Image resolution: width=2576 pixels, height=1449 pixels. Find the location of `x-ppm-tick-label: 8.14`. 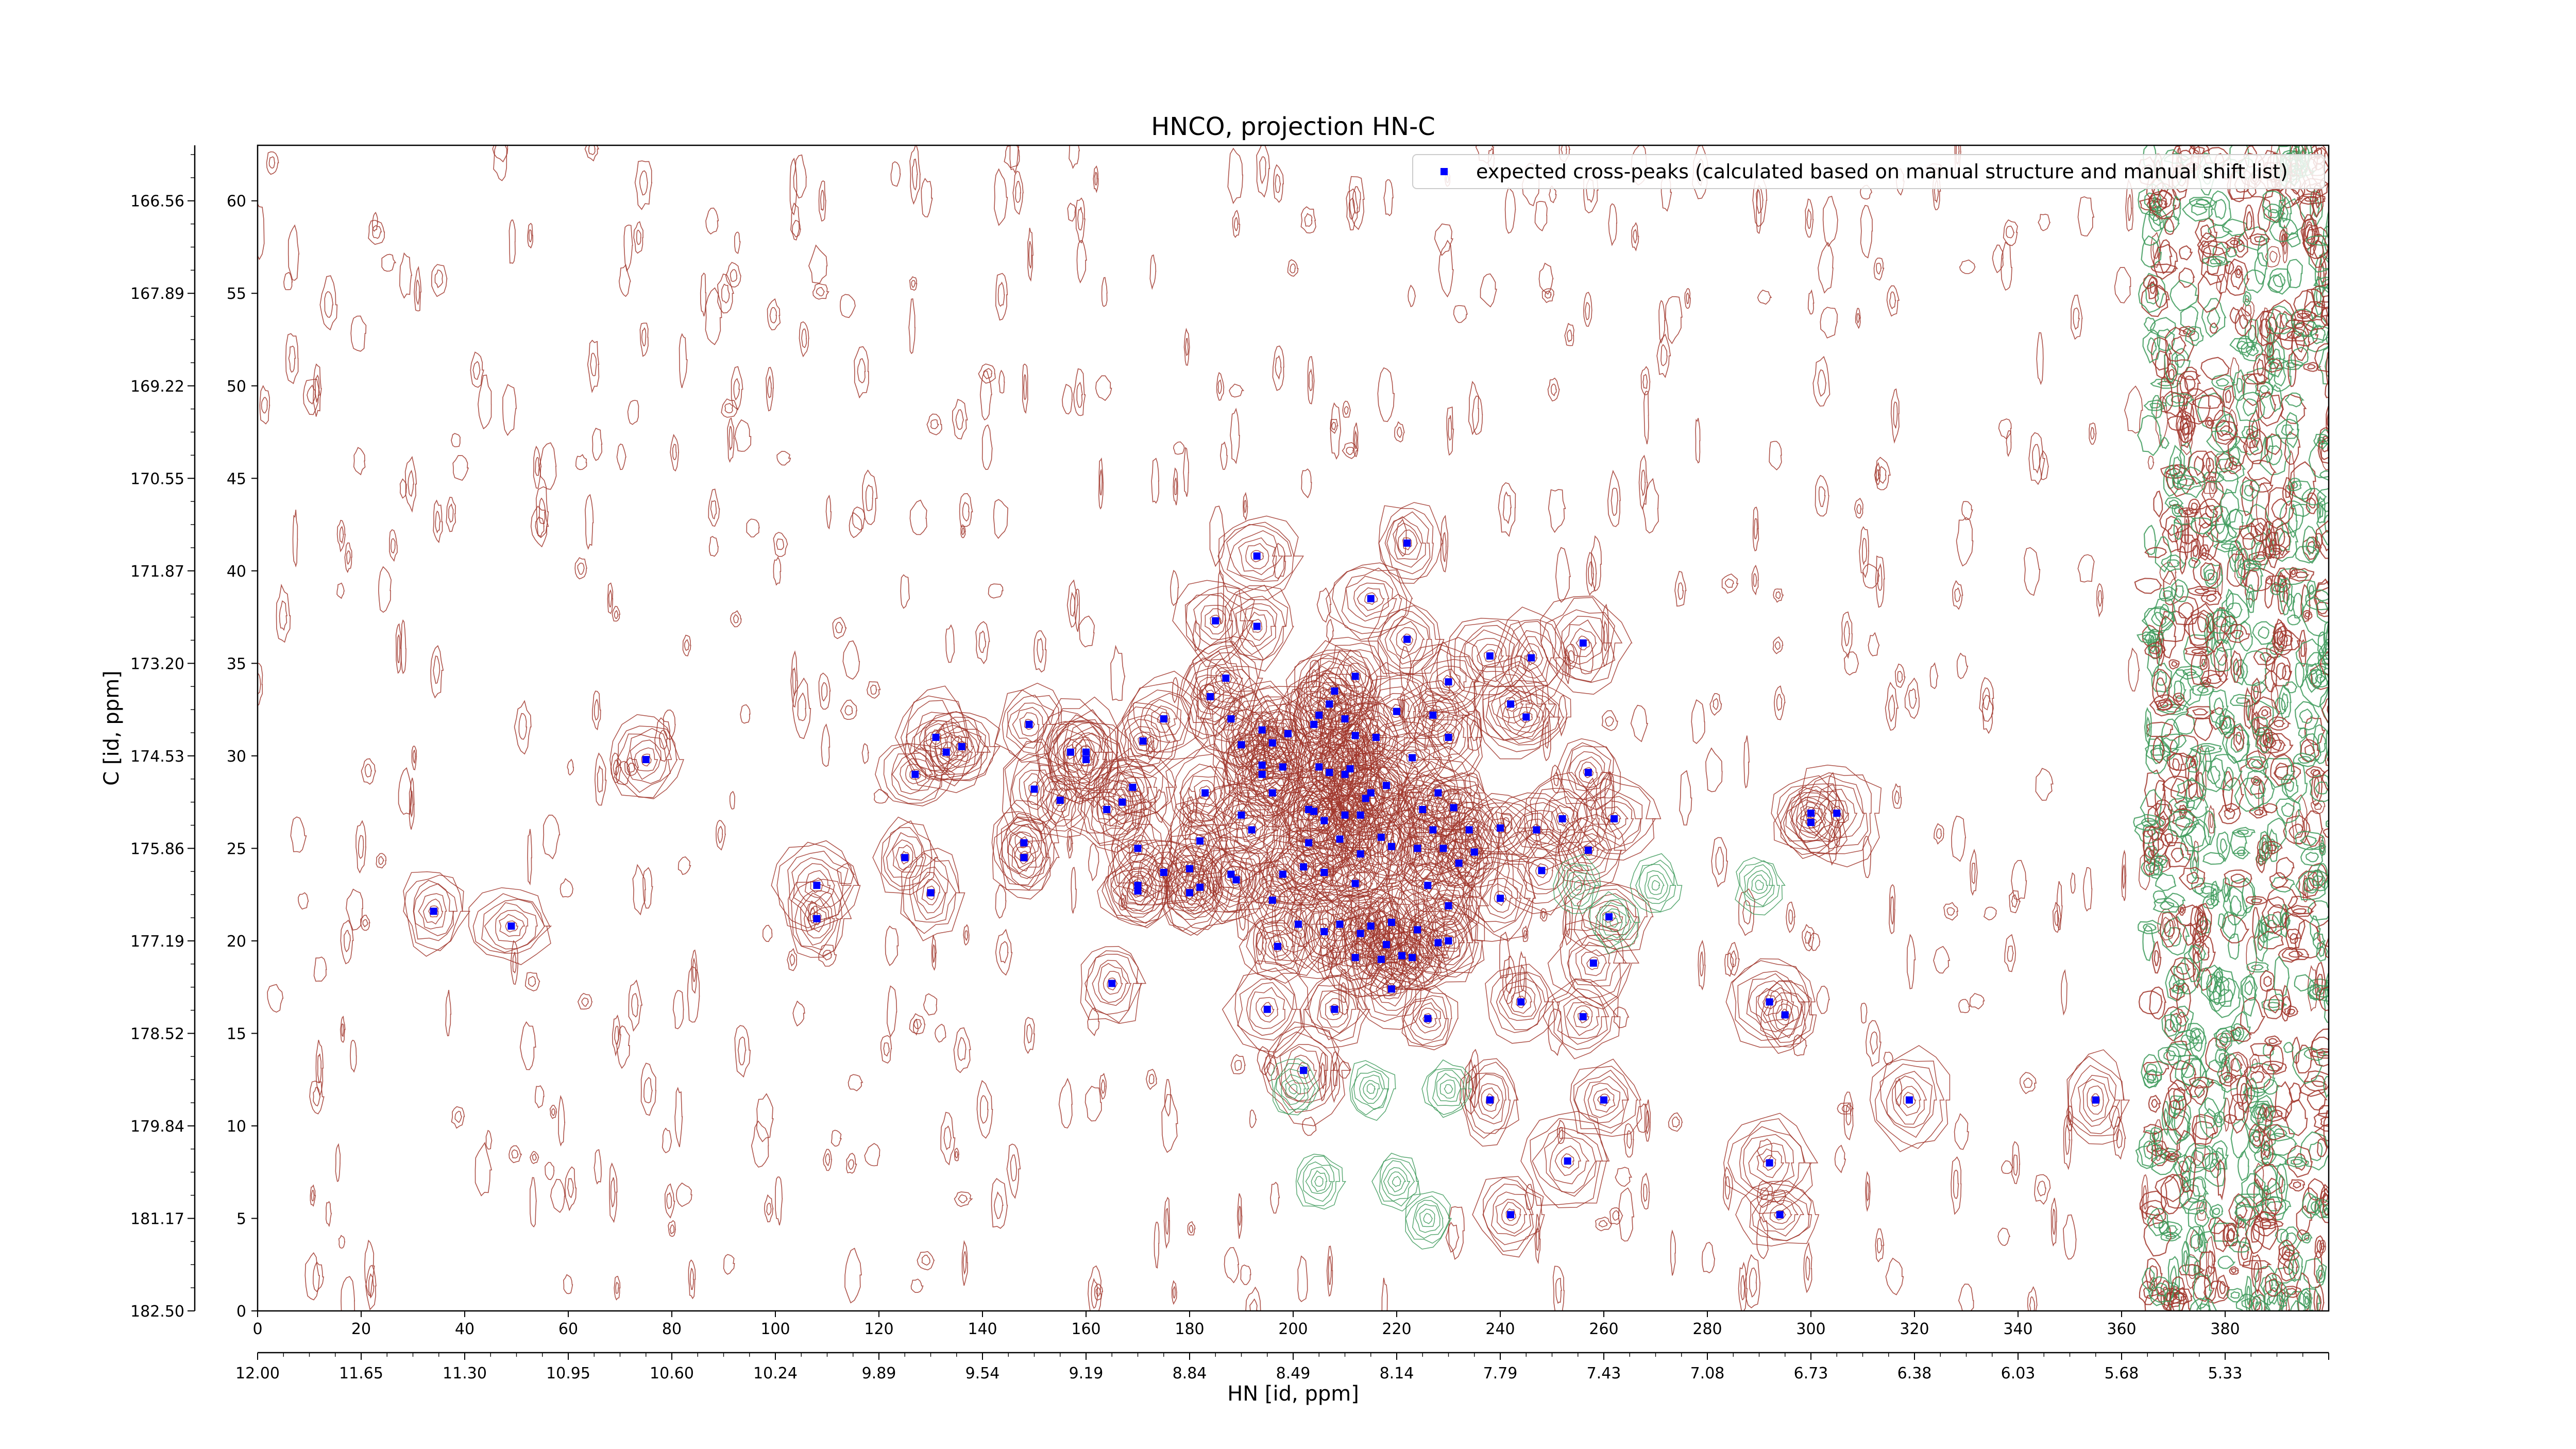

x-ppm-tick-label: 8.14 is located at coordinates (1397, 1373).